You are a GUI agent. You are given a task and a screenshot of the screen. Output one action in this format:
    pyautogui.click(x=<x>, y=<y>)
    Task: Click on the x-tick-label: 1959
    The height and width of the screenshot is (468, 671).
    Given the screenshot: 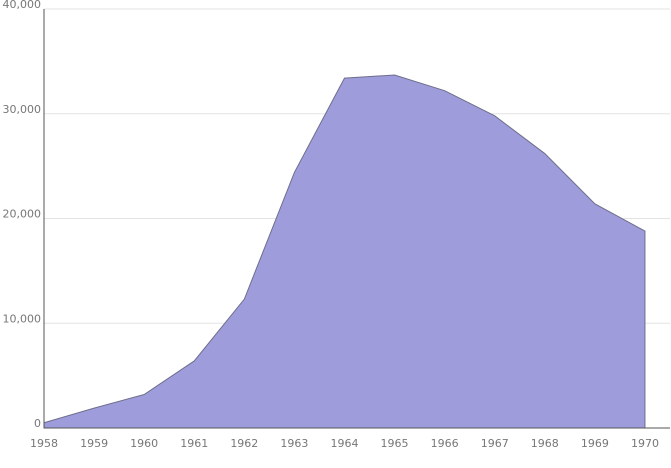 What is the action you would take?
    pyautogui.click(x=94, y=443)
    